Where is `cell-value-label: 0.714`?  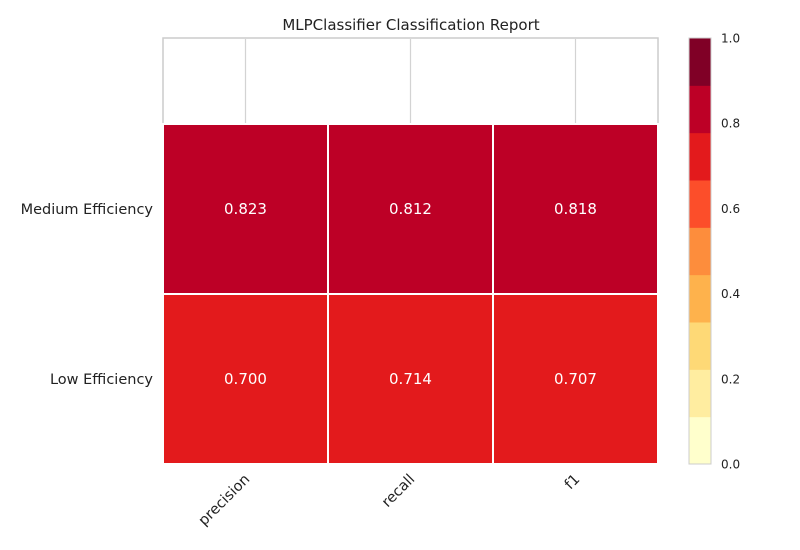
cell-value-label: 0.714 is located at coordinates (410, 379).